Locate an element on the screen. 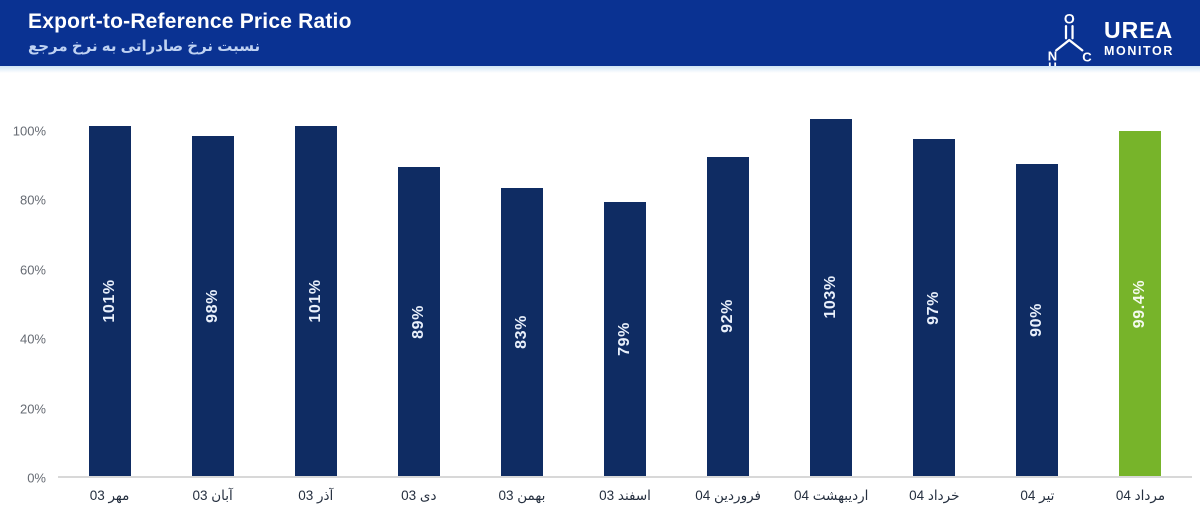 This screenshot has height=525, width=1200. bar-value-label: 98% is located at coordinates (212, 306).